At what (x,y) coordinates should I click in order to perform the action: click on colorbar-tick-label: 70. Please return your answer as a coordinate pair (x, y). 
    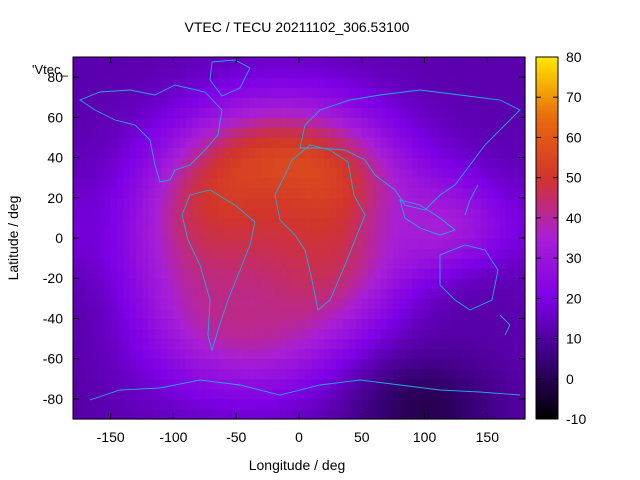
    Looking at the image, I should click on (574, 97).